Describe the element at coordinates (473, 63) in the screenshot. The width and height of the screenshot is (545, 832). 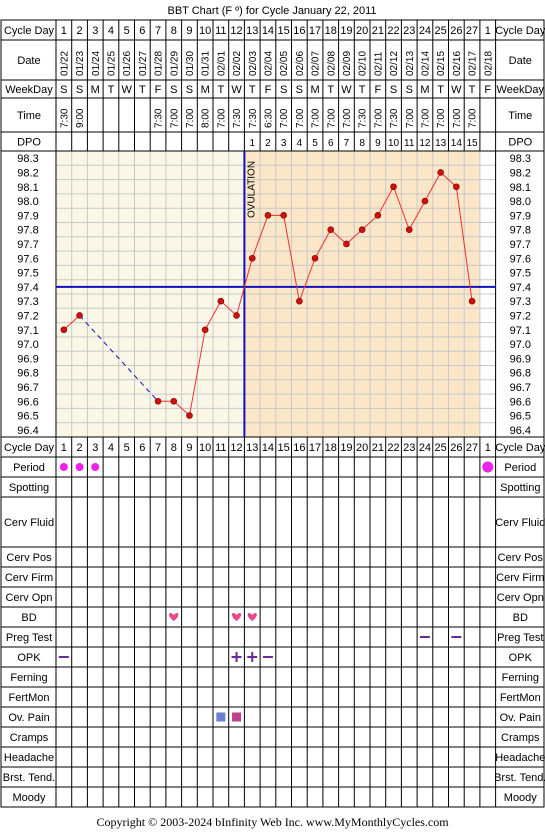
I see `date-label: 02/17` at that location.